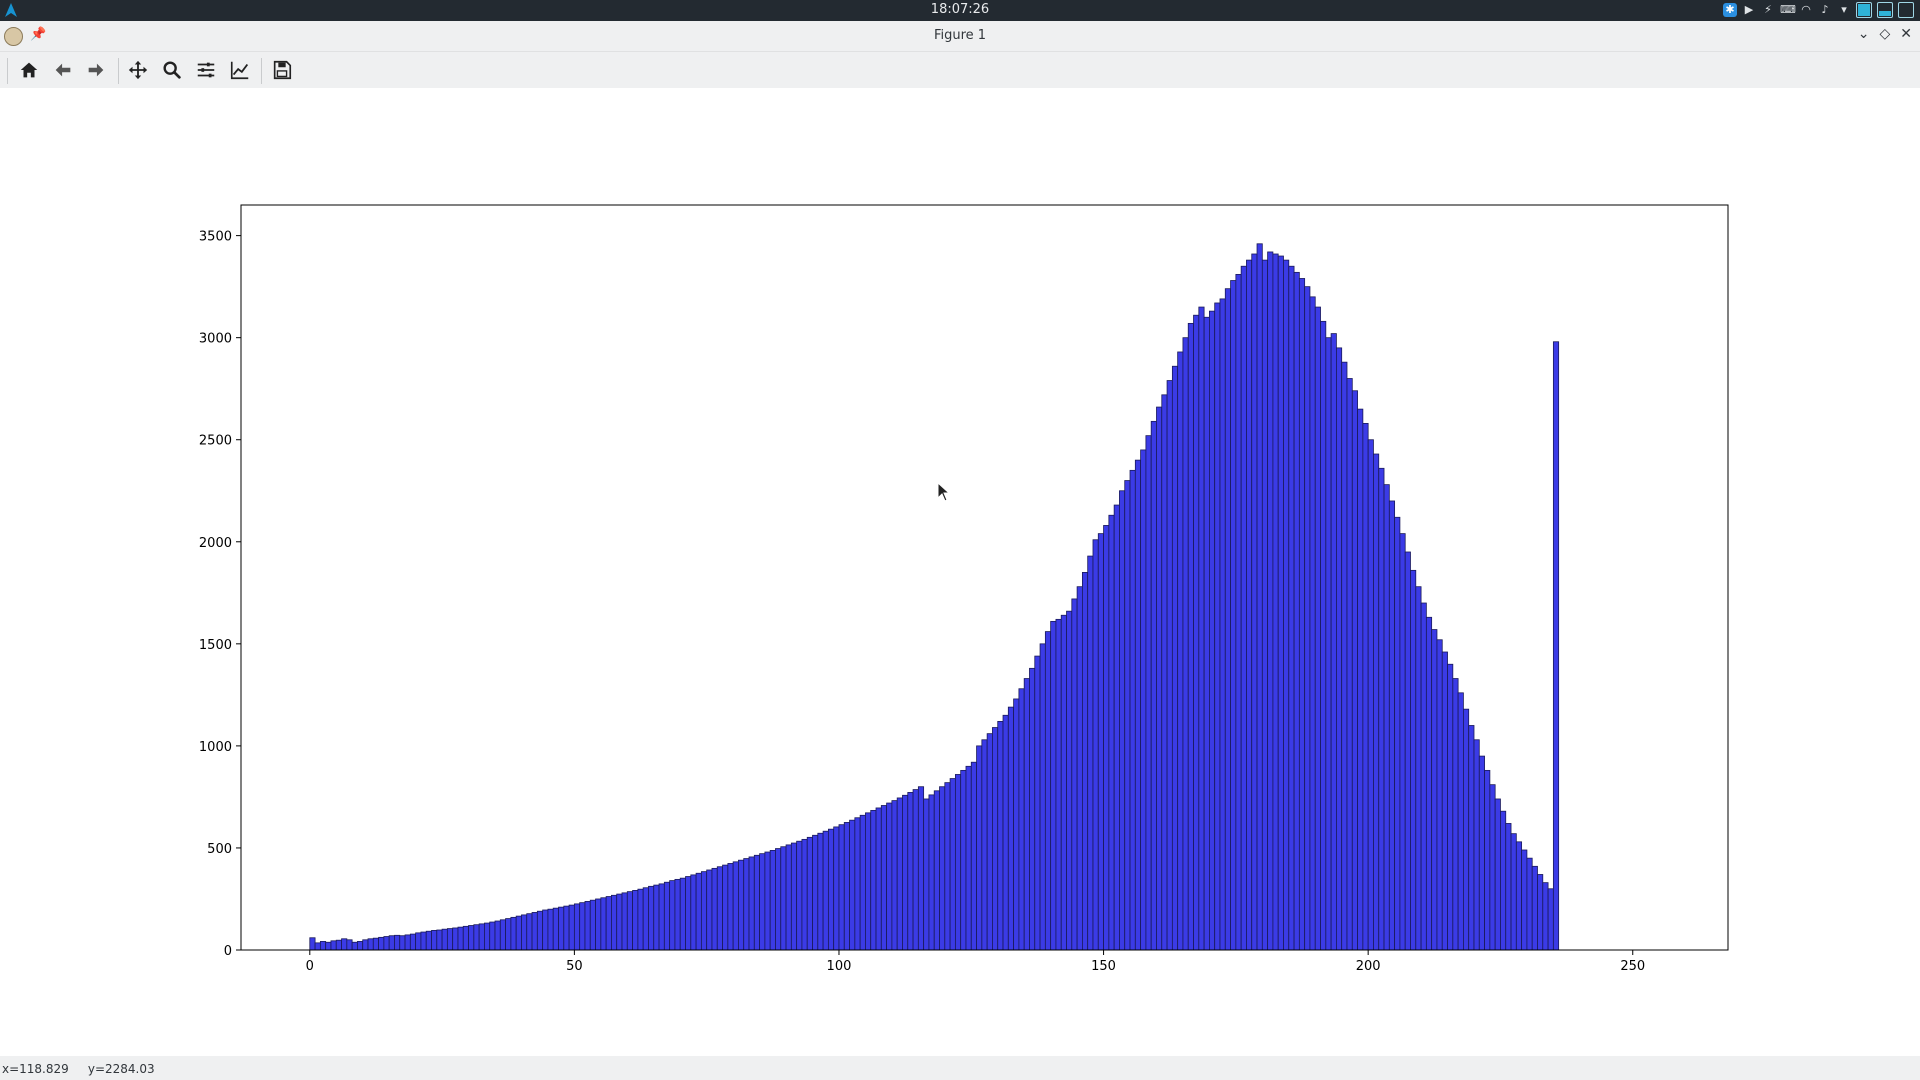 The height and width of the screenshot is (1080, 1920). Describe the element at coordinates (13, 36) in the screenshot. I see `app-icon` at that location.